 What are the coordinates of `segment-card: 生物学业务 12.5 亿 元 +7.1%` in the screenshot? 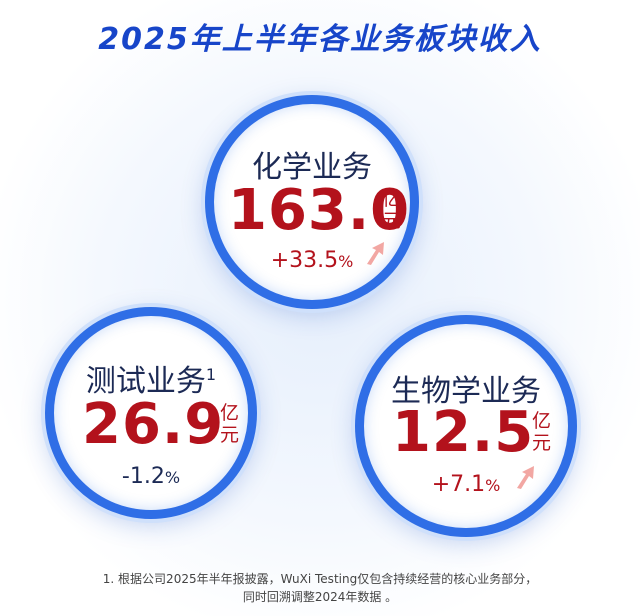 It's located at (466, 426).